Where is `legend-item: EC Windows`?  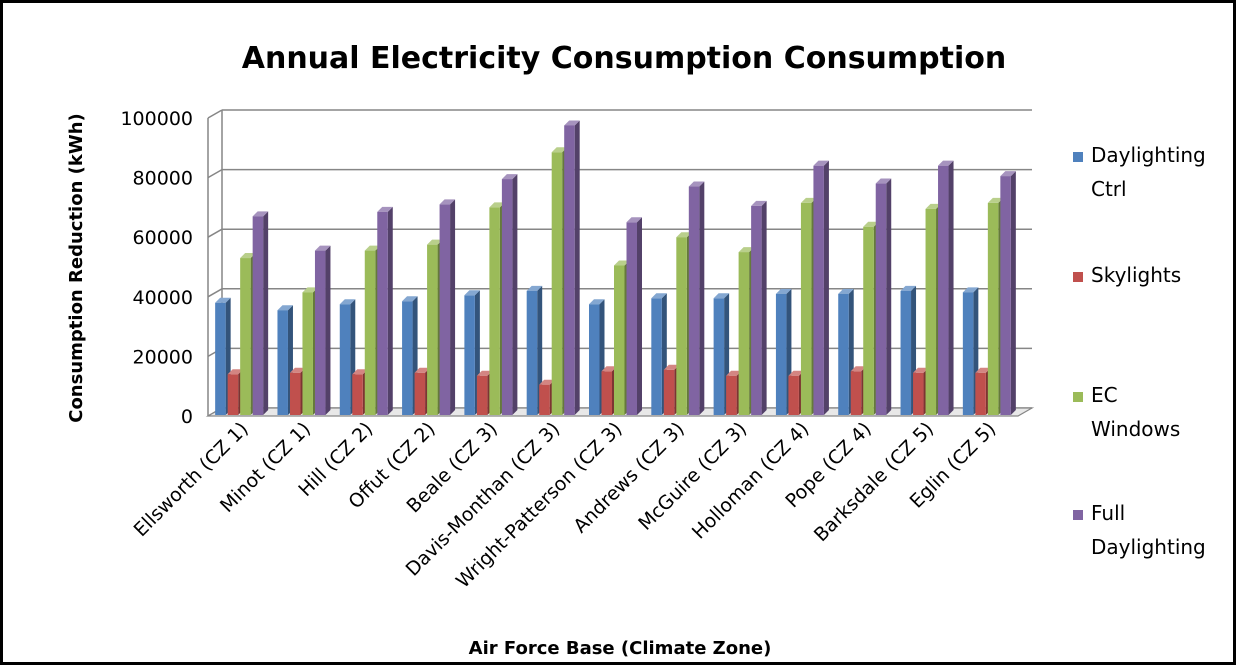 legend-item: EC Windows is located at coordinates (1126, 412).